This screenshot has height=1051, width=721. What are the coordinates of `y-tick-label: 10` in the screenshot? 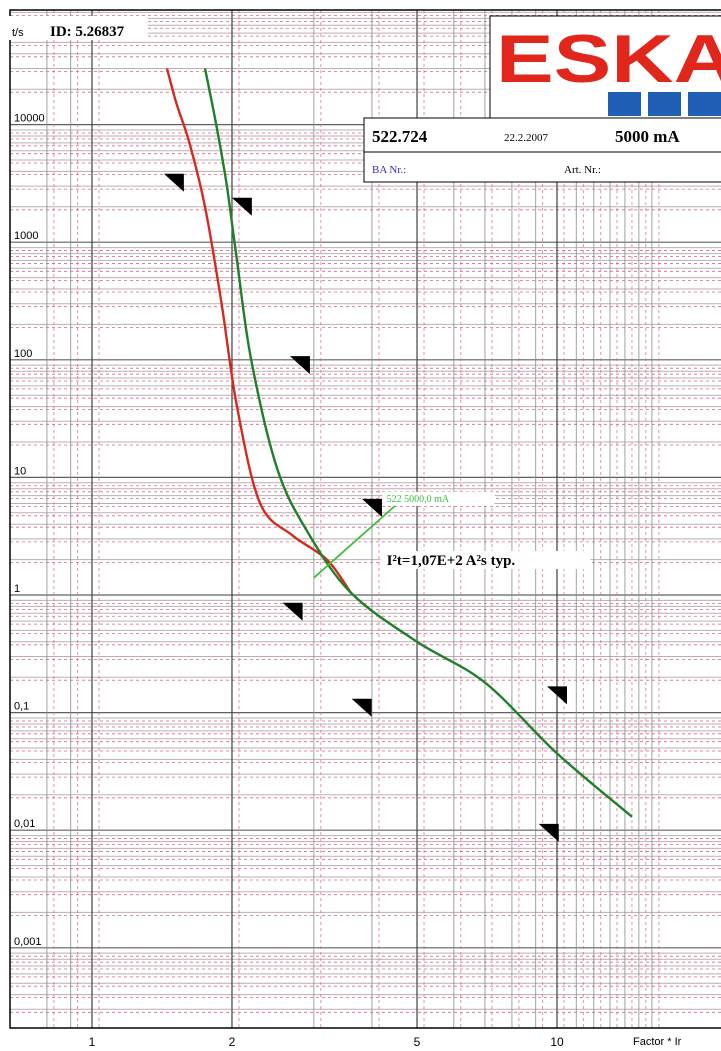 It's located at (20, 471).